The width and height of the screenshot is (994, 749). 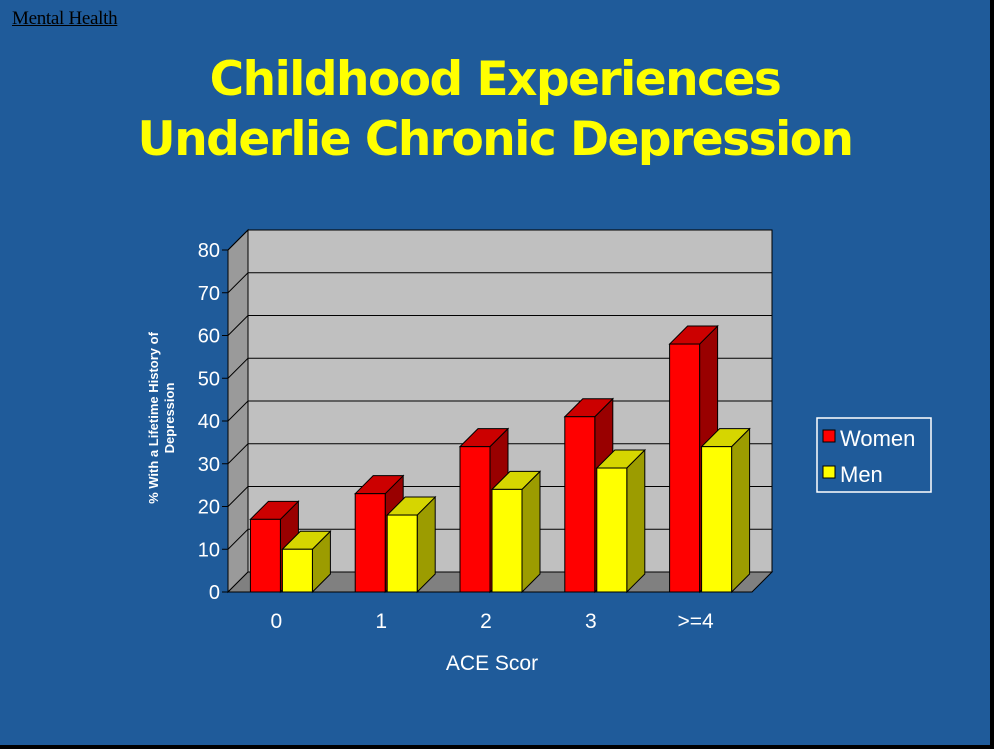 What do you see at coordinates (877, 438) in the screenshot?
I see `legend-label-women: Women` at bounding box center [877, 438].